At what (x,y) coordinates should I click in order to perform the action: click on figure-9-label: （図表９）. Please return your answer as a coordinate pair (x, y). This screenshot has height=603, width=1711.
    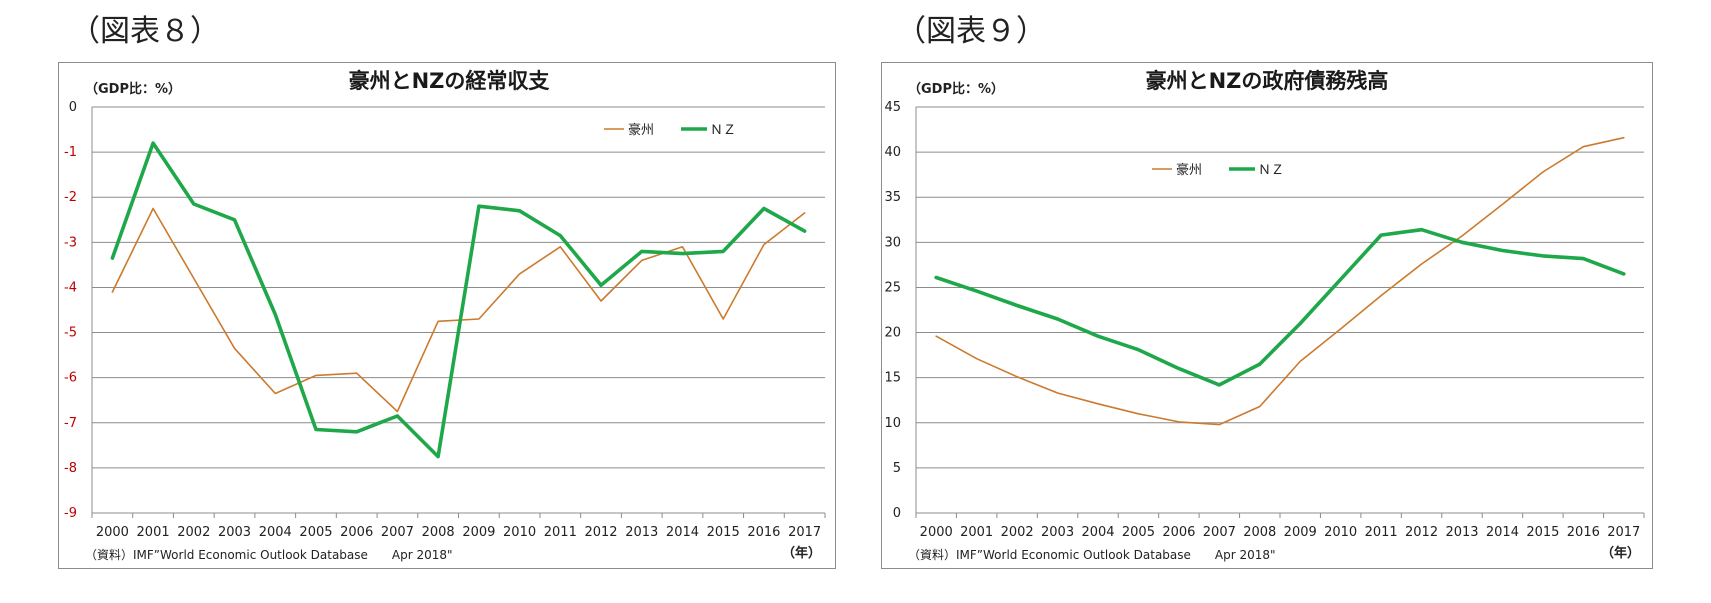
    Looking at the image, I should click on (971, 31).